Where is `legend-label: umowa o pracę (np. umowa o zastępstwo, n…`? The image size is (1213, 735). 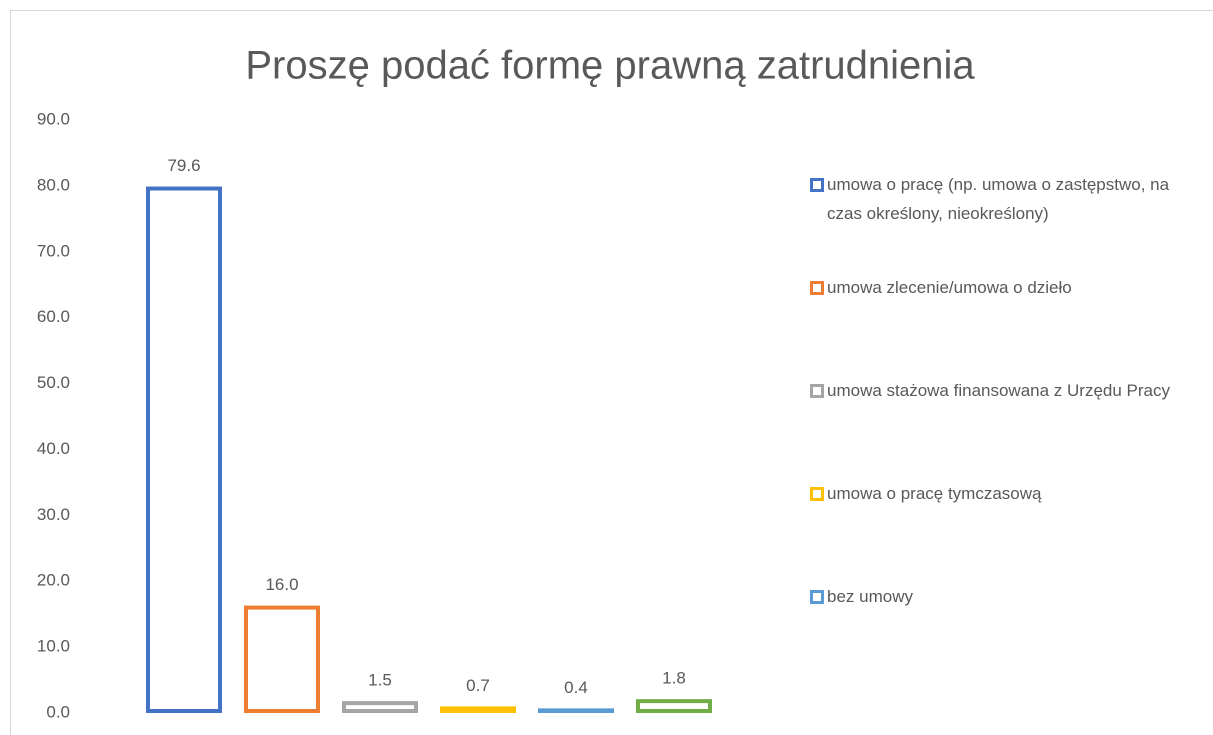
legend-label: umowa o pracę (np. umowa o zastępstwo, n… is located at coordinates (998, 199).